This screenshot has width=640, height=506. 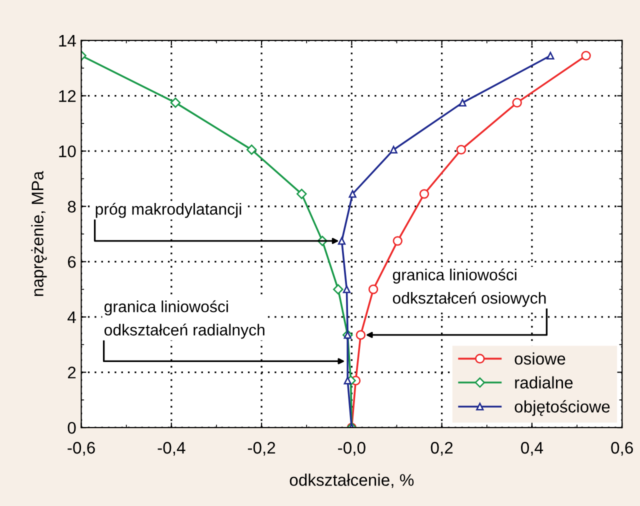 I want to click on x-tick-label: -0,4, so click(x=172, y=449).